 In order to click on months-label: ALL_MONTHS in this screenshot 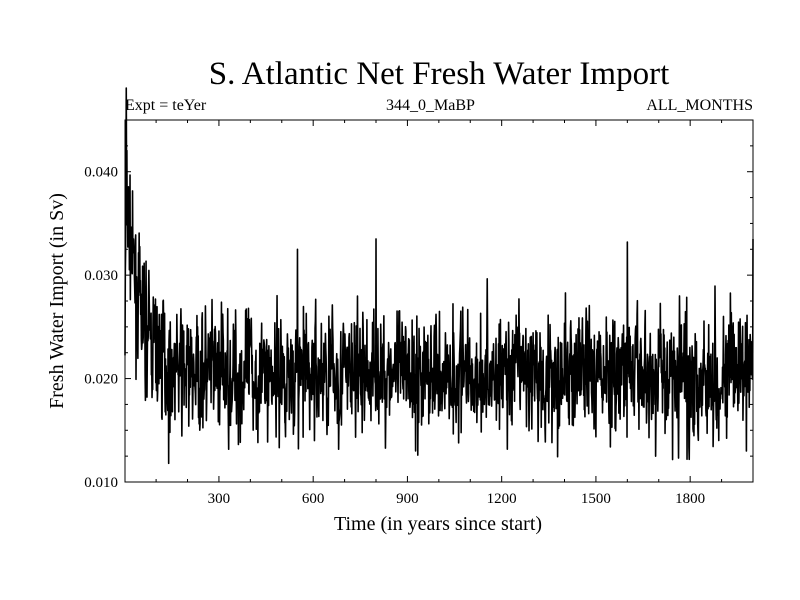, I will do `click(699, 105)`.